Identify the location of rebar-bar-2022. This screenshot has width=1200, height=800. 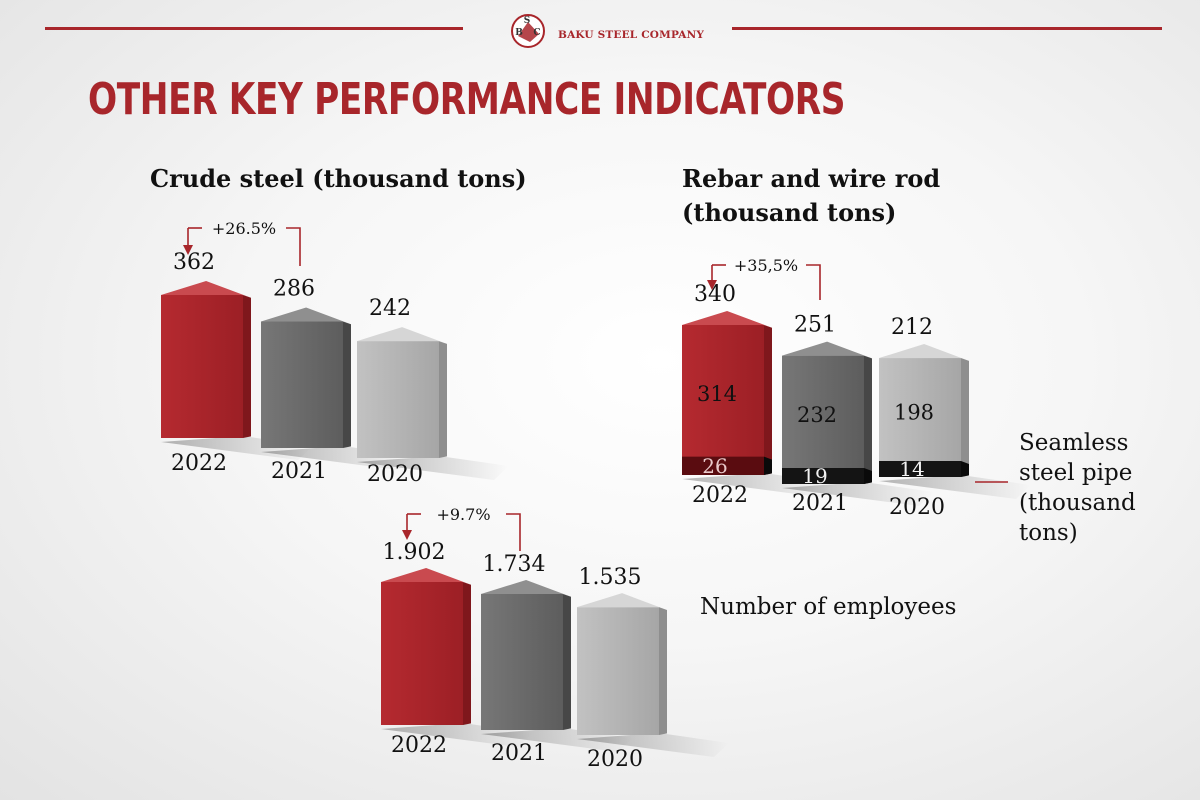
(723, 400).